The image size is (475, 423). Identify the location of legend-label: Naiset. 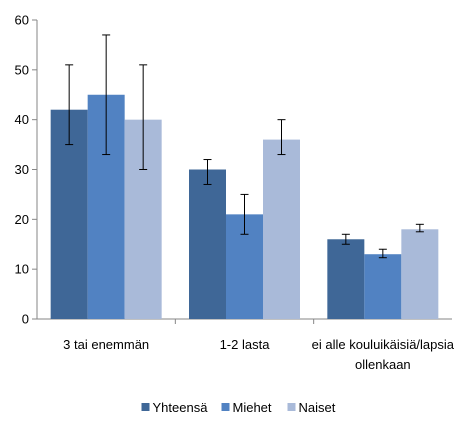
(317, 407).